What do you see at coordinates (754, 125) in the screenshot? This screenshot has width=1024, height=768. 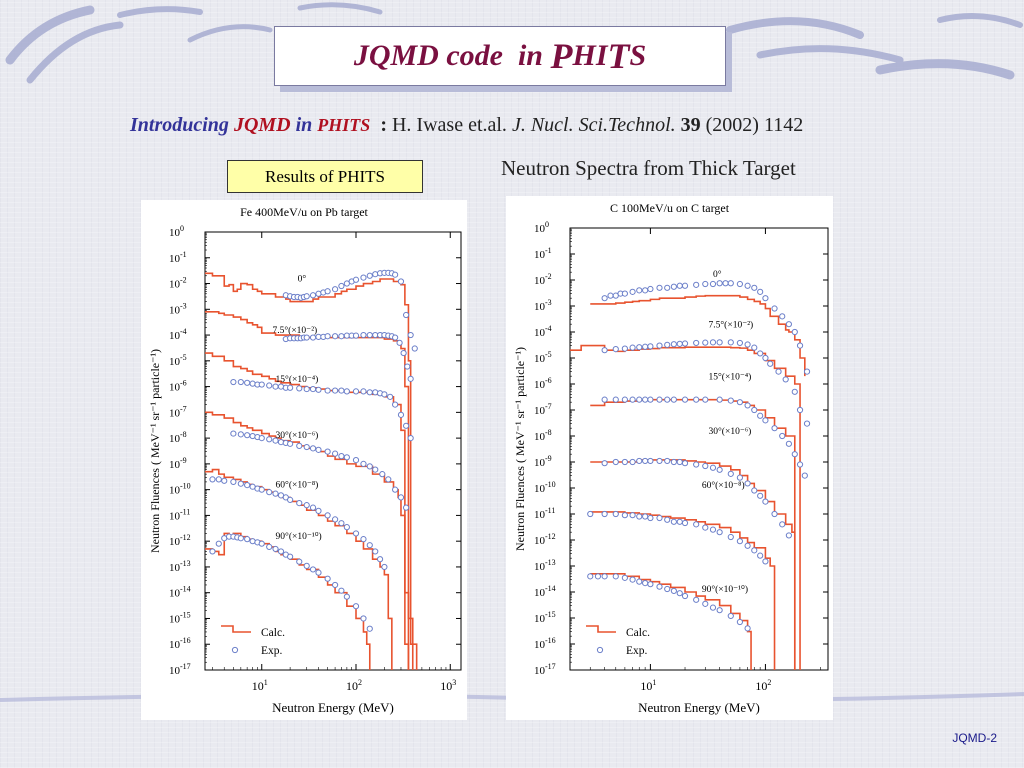 I see `intro-year-pages: (2002) 1142` at bounding box center [754, 125].